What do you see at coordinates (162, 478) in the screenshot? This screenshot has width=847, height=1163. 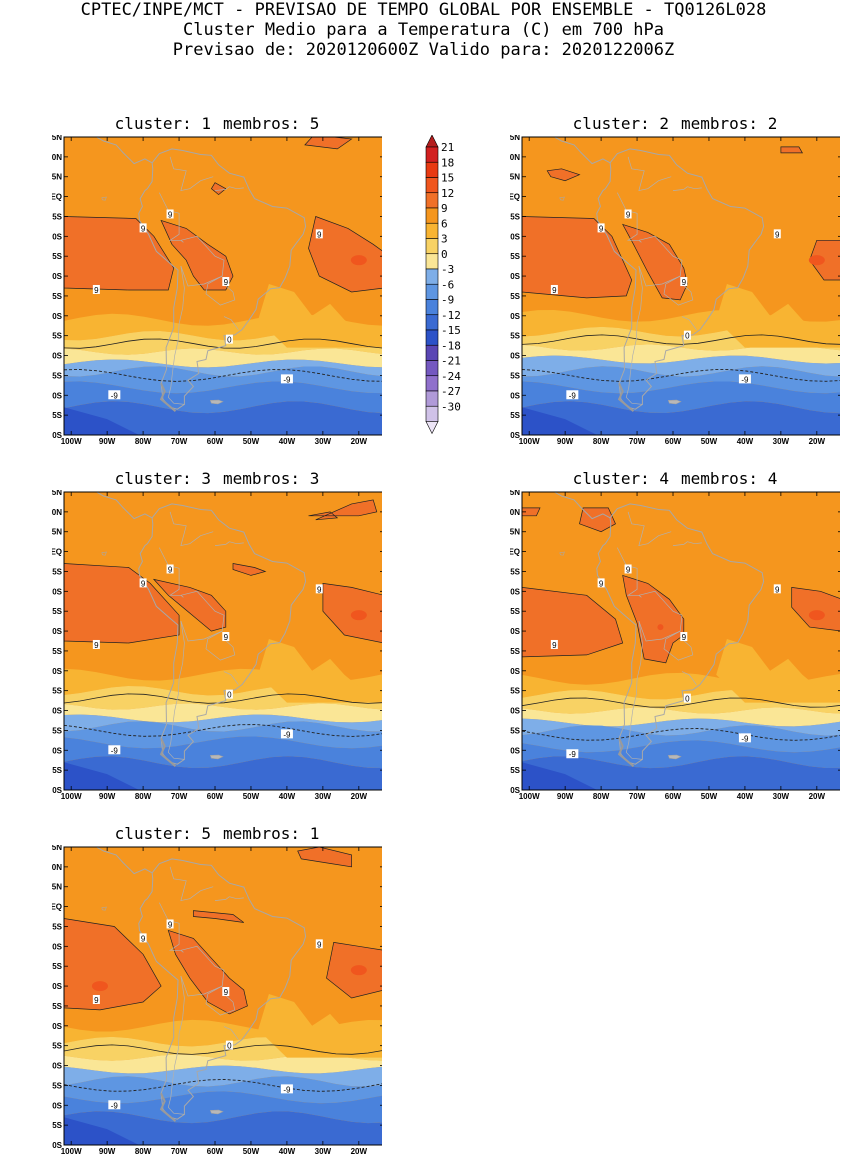 I see `cluster-label: cluster: 3` at bounding box center [162, 478].